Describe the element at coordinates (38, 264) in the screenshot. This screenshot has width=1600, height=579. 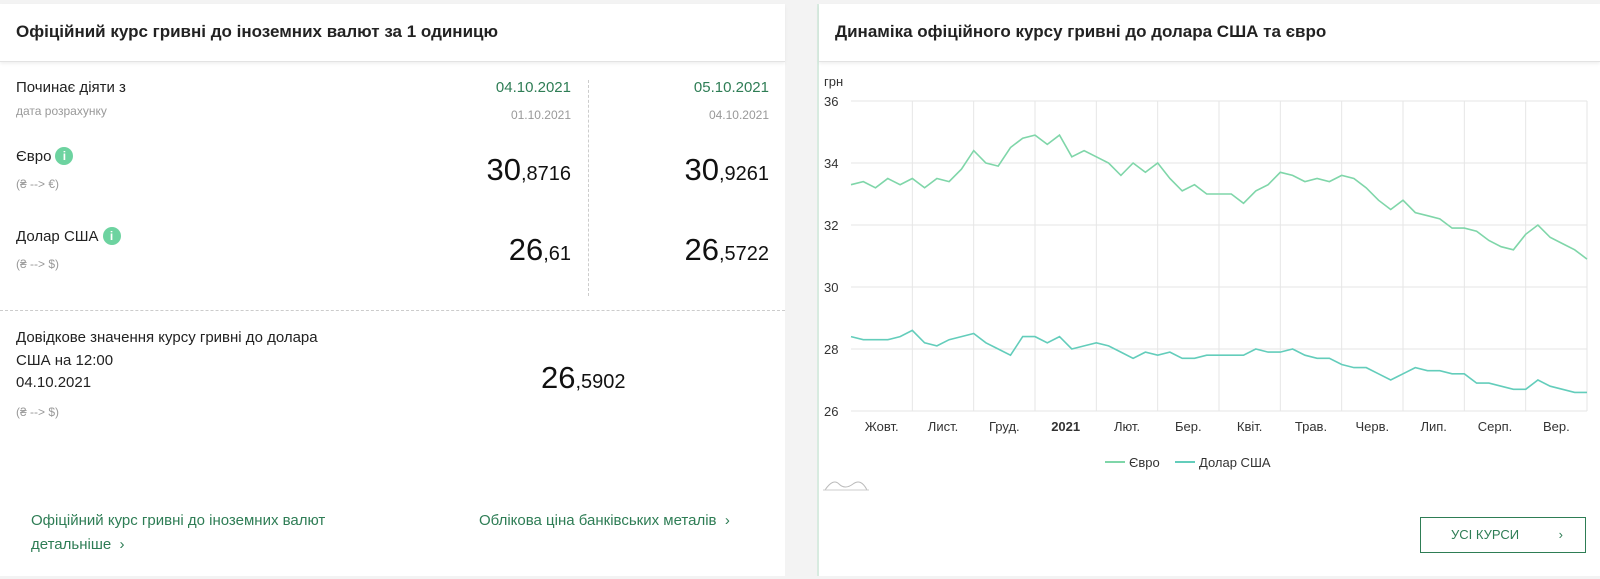
I see `usd-direction: (₴ --> $)` at that location.